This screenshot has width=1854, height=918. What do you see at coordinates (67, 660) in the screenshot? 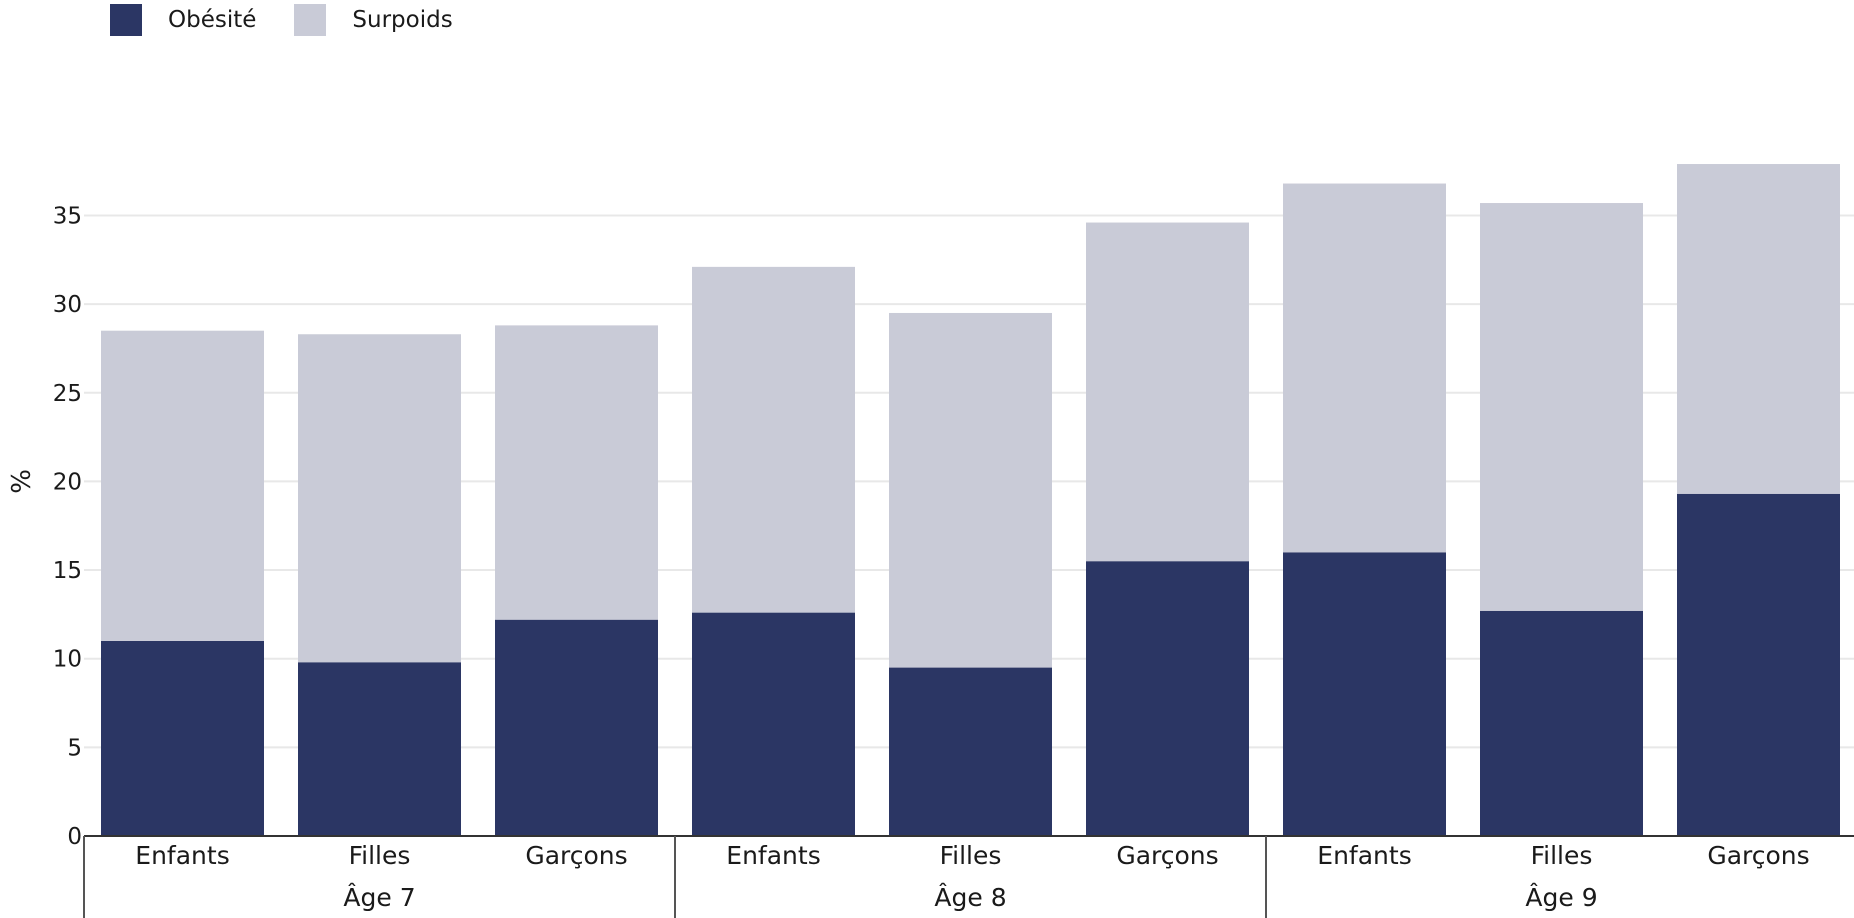
I see `y-tick-label: 10` at bounding box center [67, 660].